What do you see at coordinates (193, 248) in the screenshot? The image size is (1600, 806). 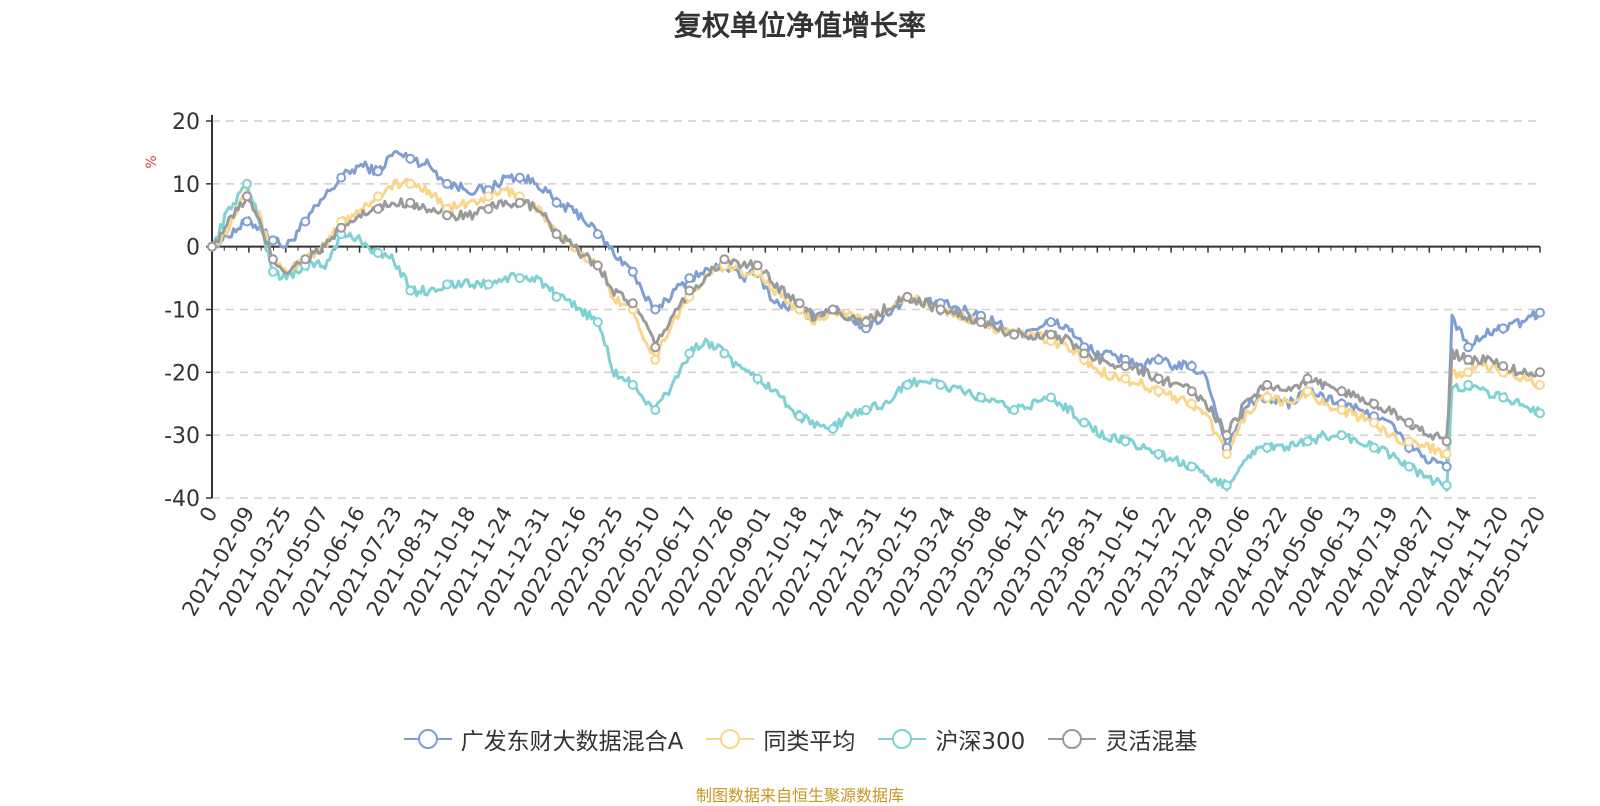 I see `y-tick-label: 0` at bounding box center [193, 248].